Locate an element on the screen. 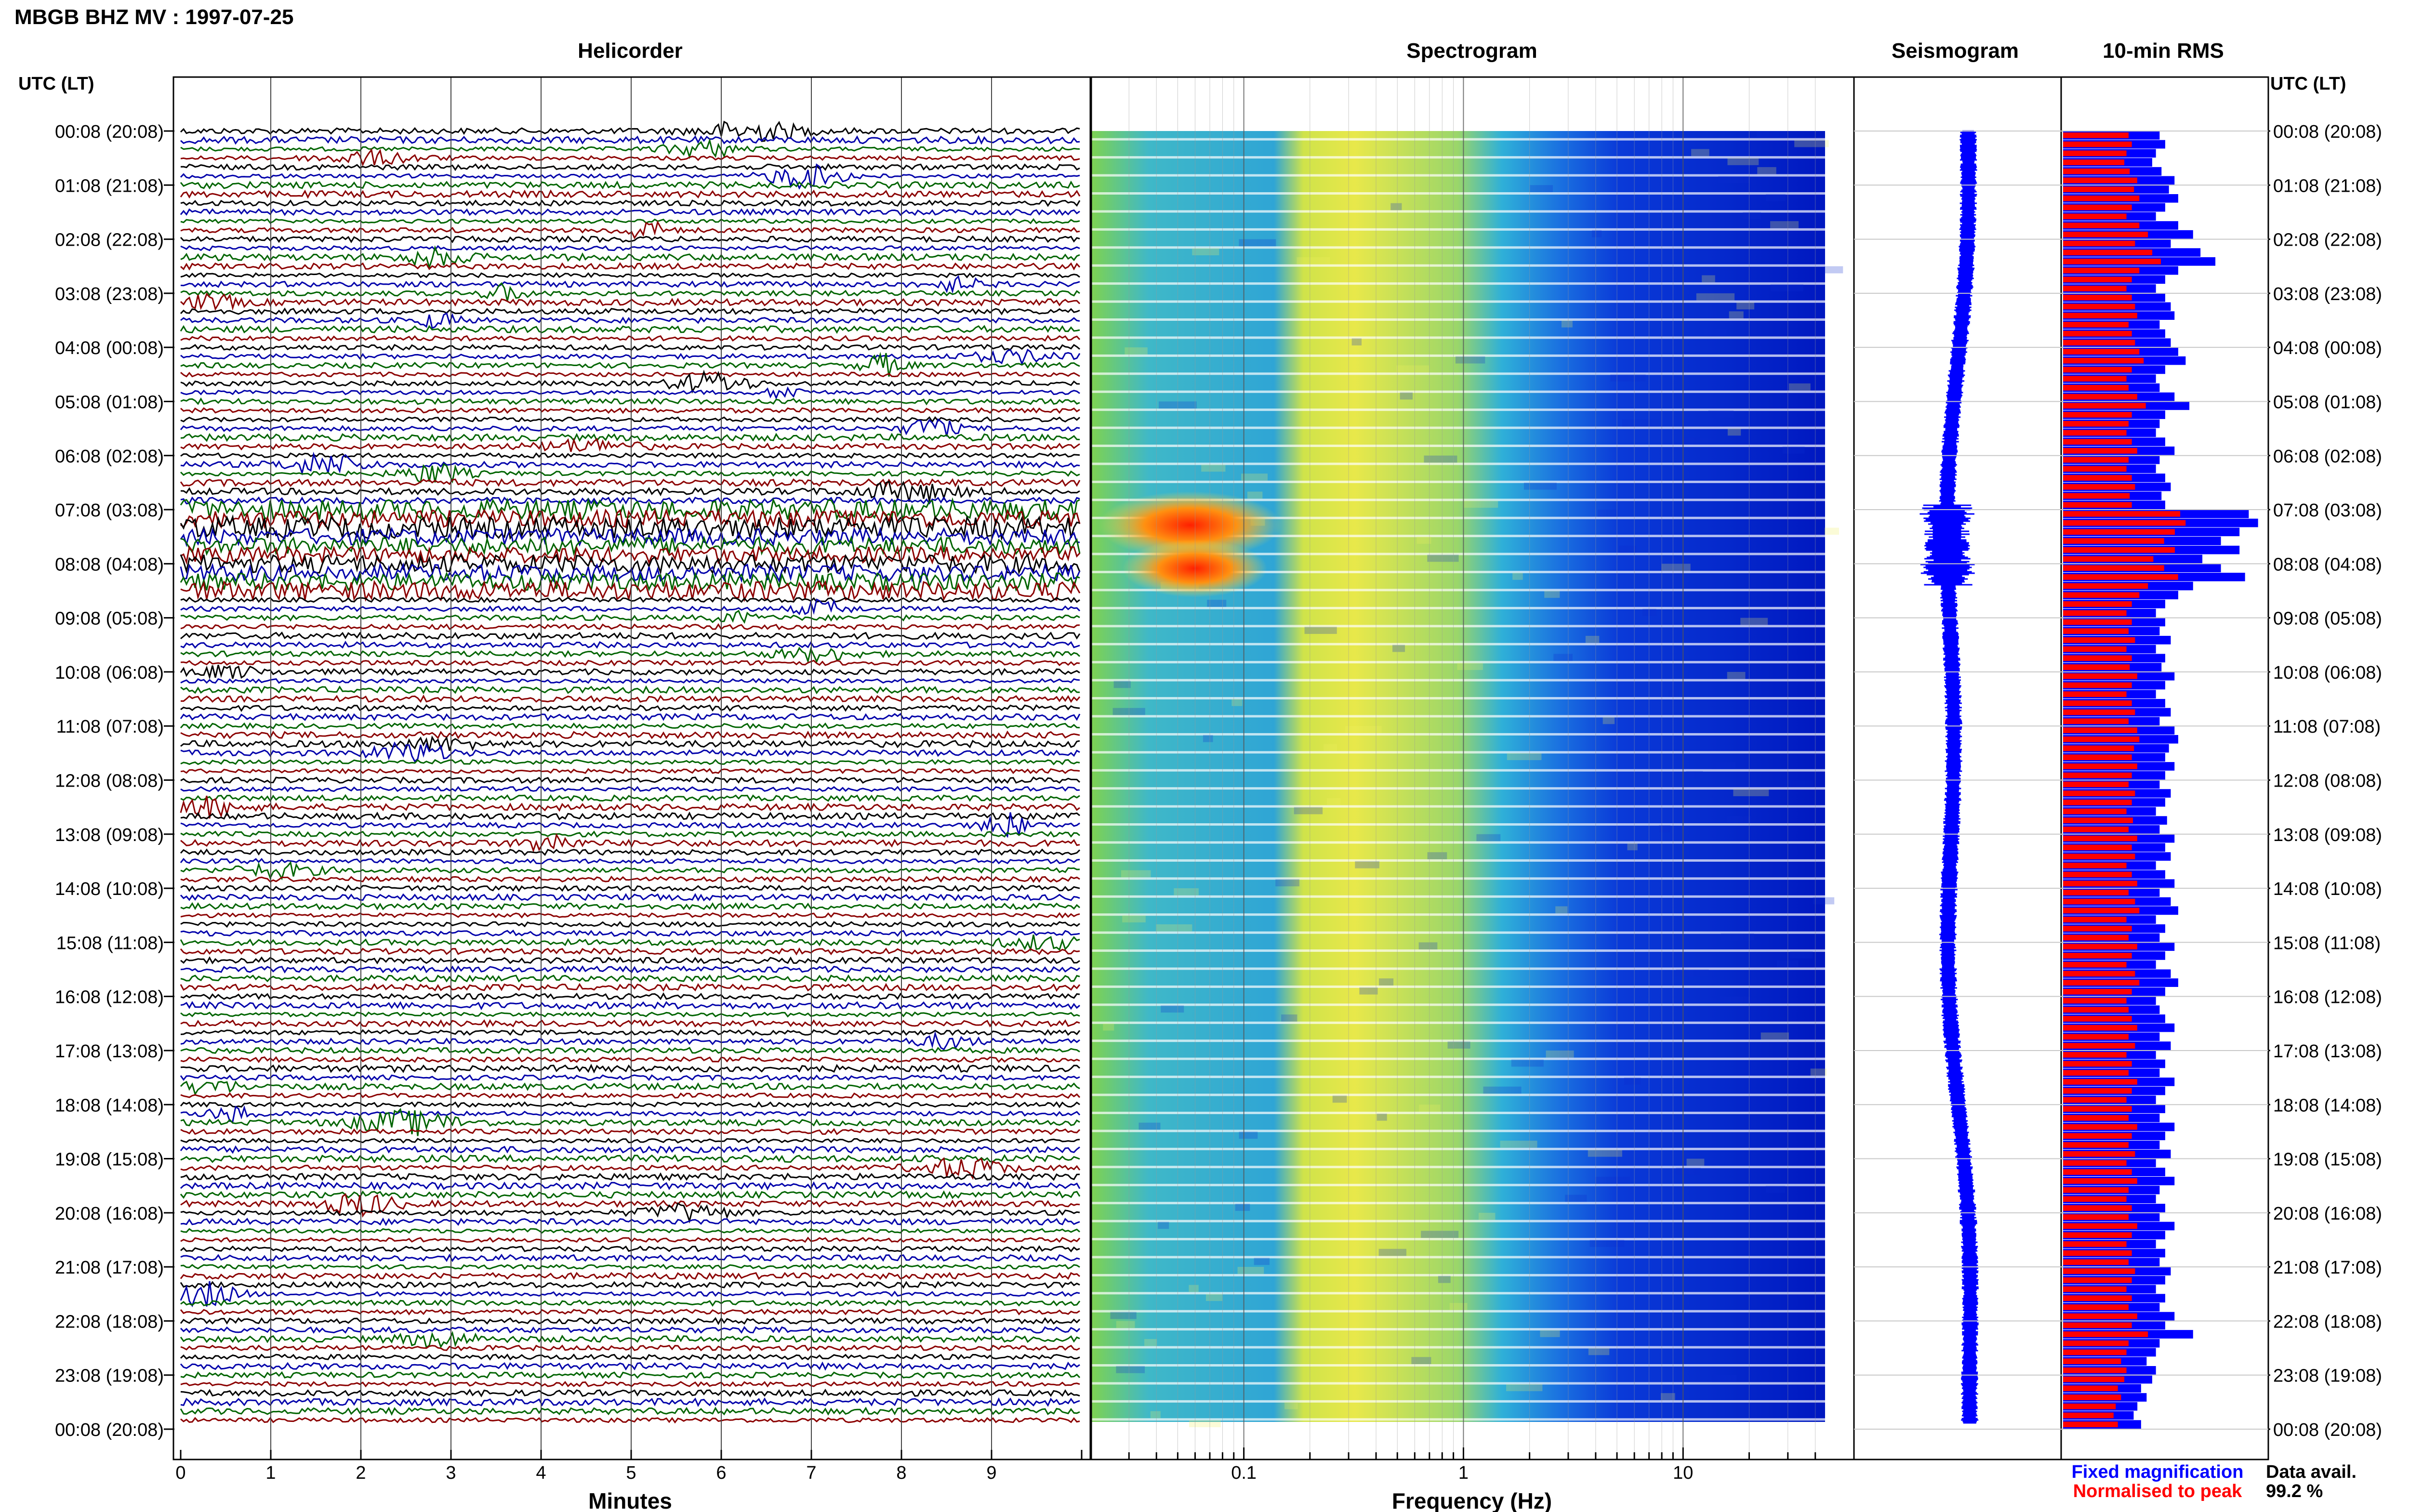  time-tick-left: 02:08 (22:08) is located at coordinates (109, 240).